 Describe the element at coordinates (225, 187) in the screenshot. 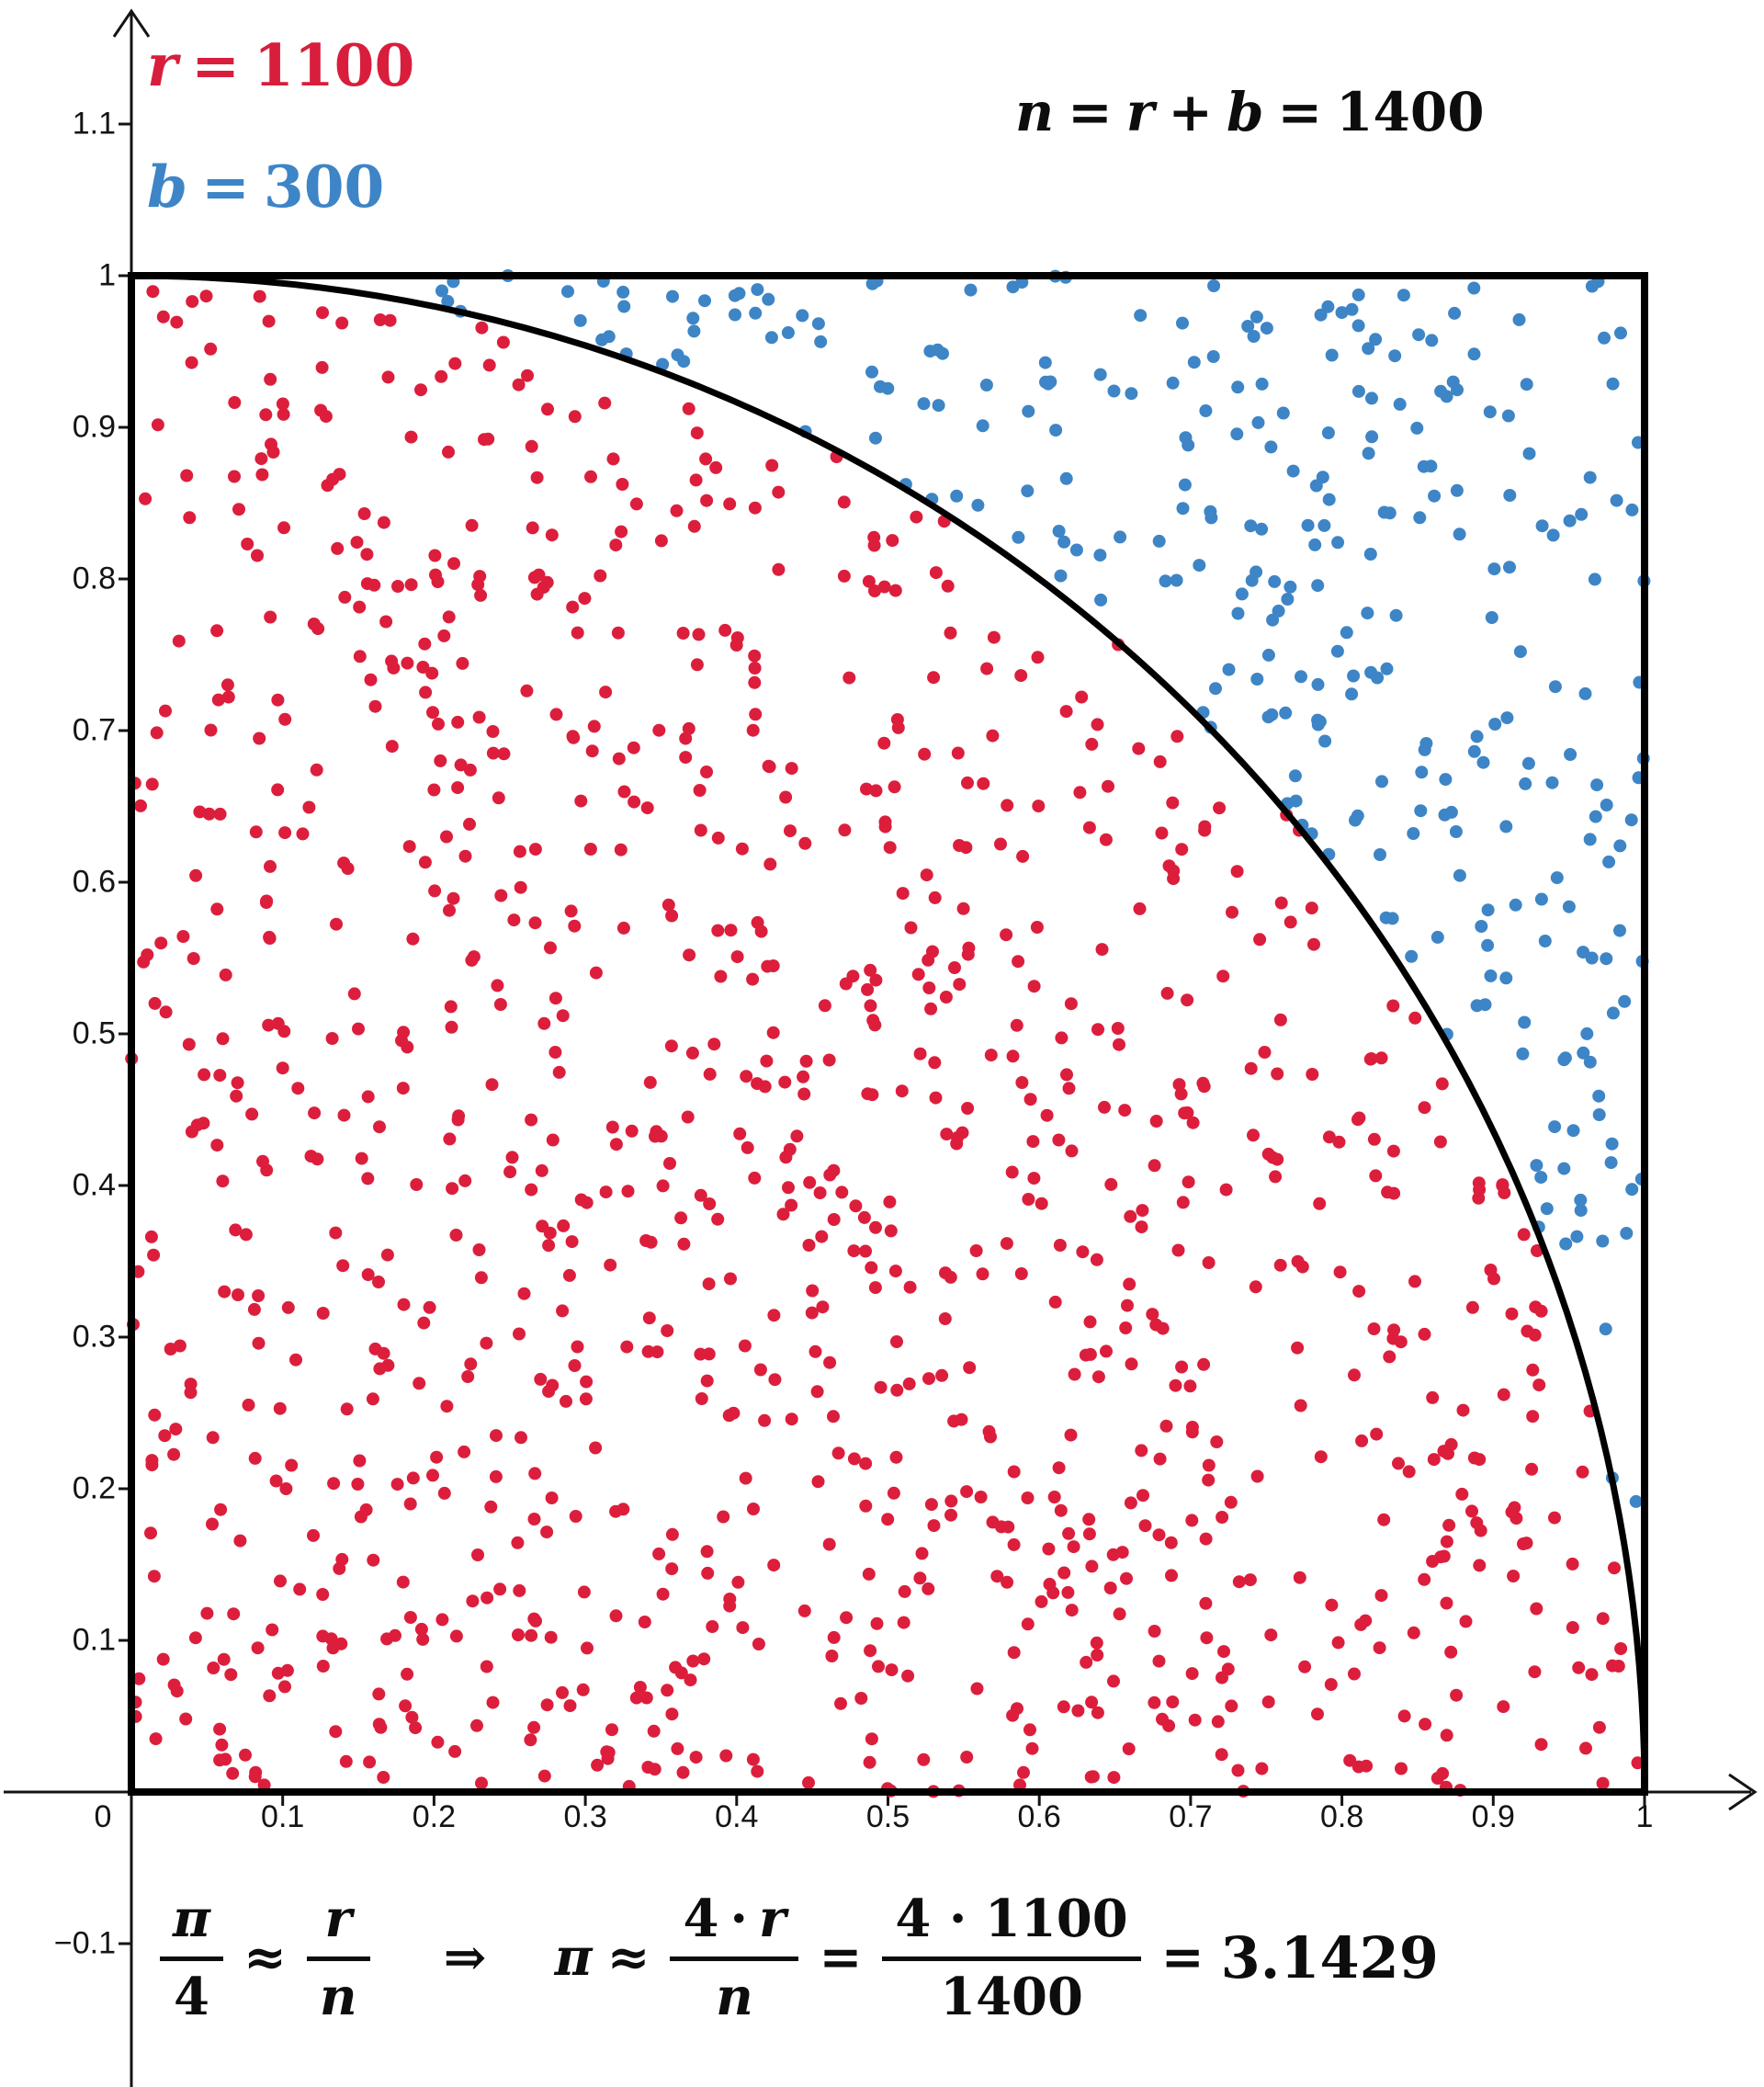

I see `legend-b-eq: =` at that location.